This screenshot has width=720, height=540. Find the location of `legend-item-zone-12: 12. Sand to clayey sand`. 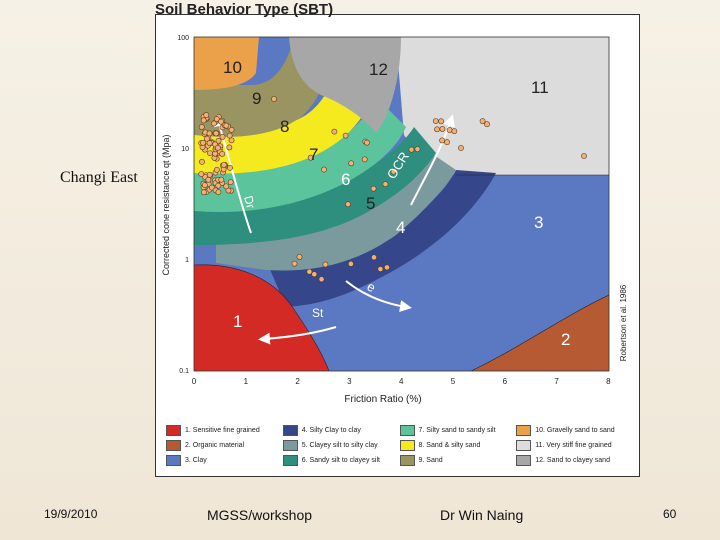

legend-item-zone-12: 12. Sand to clayey sand is located at coordinates (573, 460).